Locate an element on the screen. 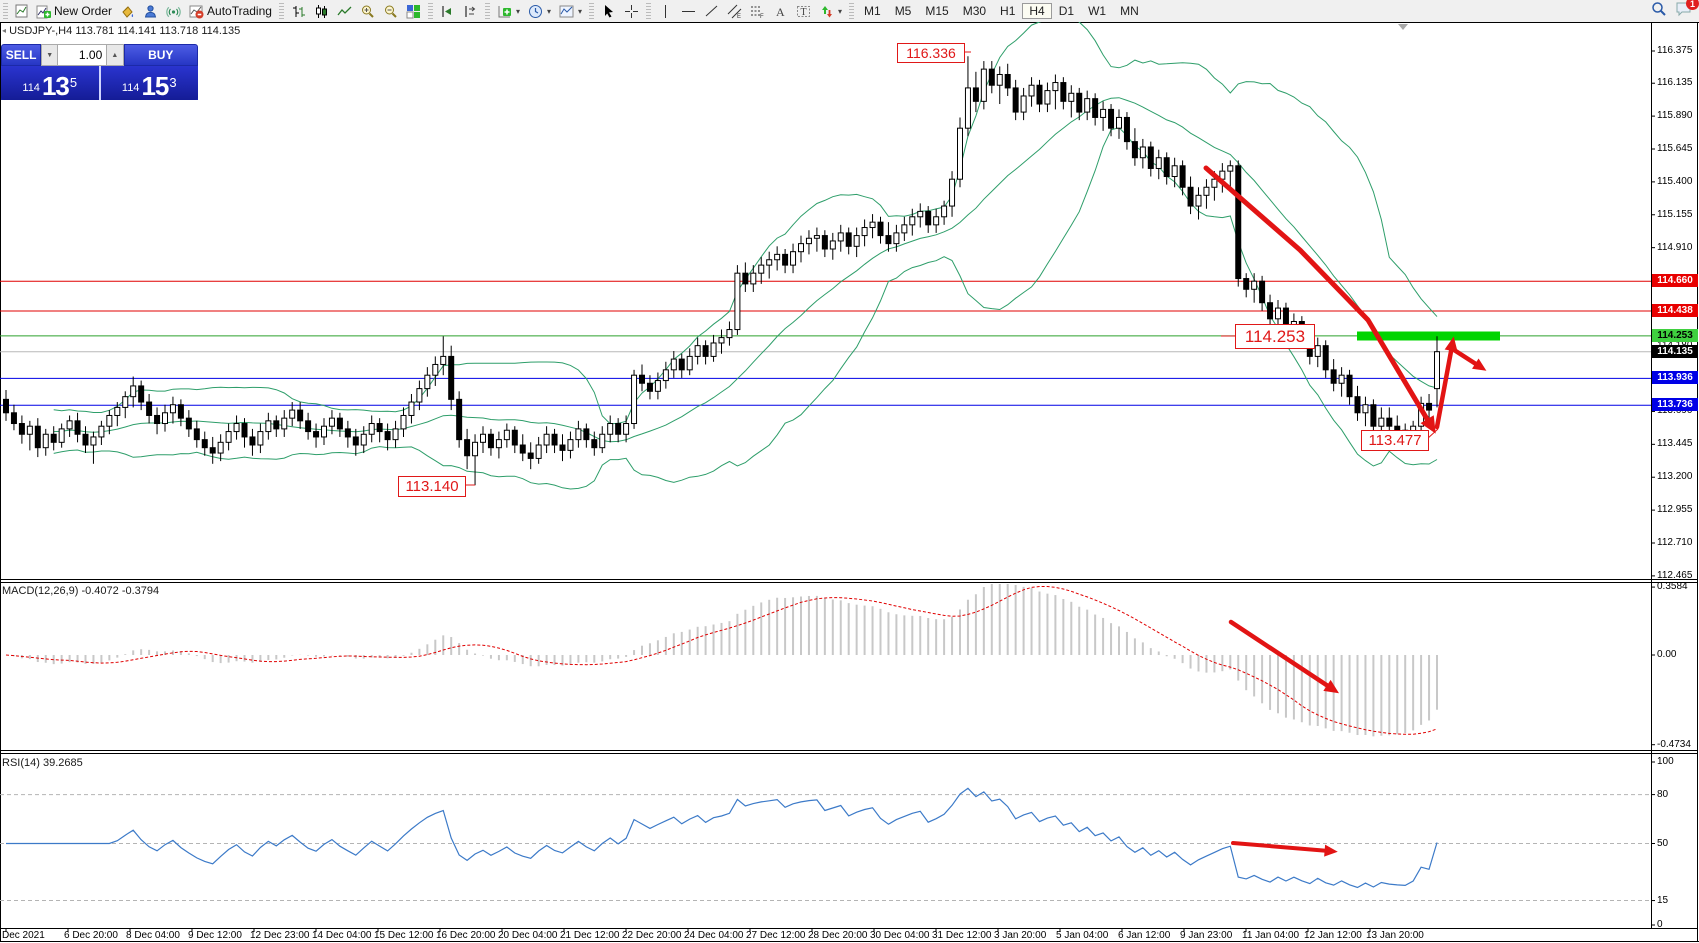  expert-advisors-icon is located at coordinates (150, 11).